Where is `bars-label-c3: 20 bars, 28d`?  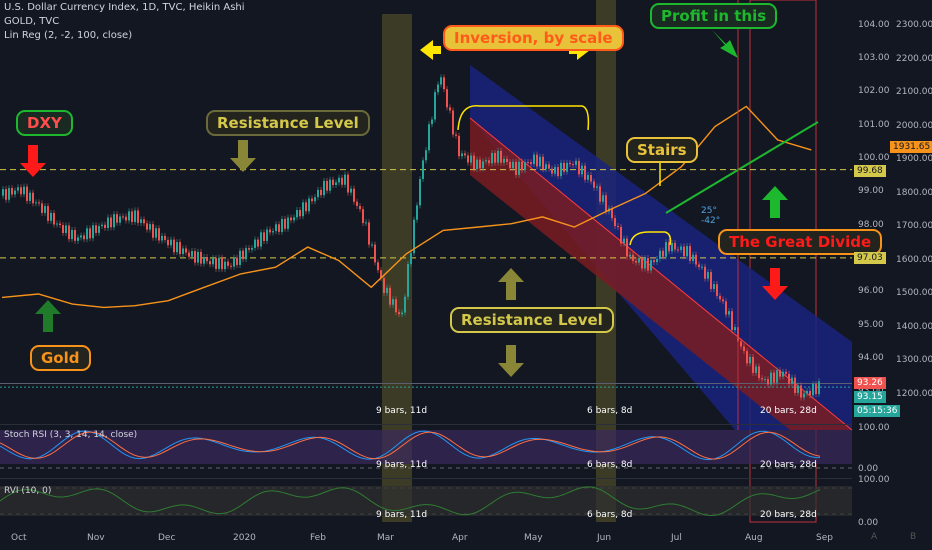
bars-label-c3: 20 bars, 28d is located at coordinates (788, 515).